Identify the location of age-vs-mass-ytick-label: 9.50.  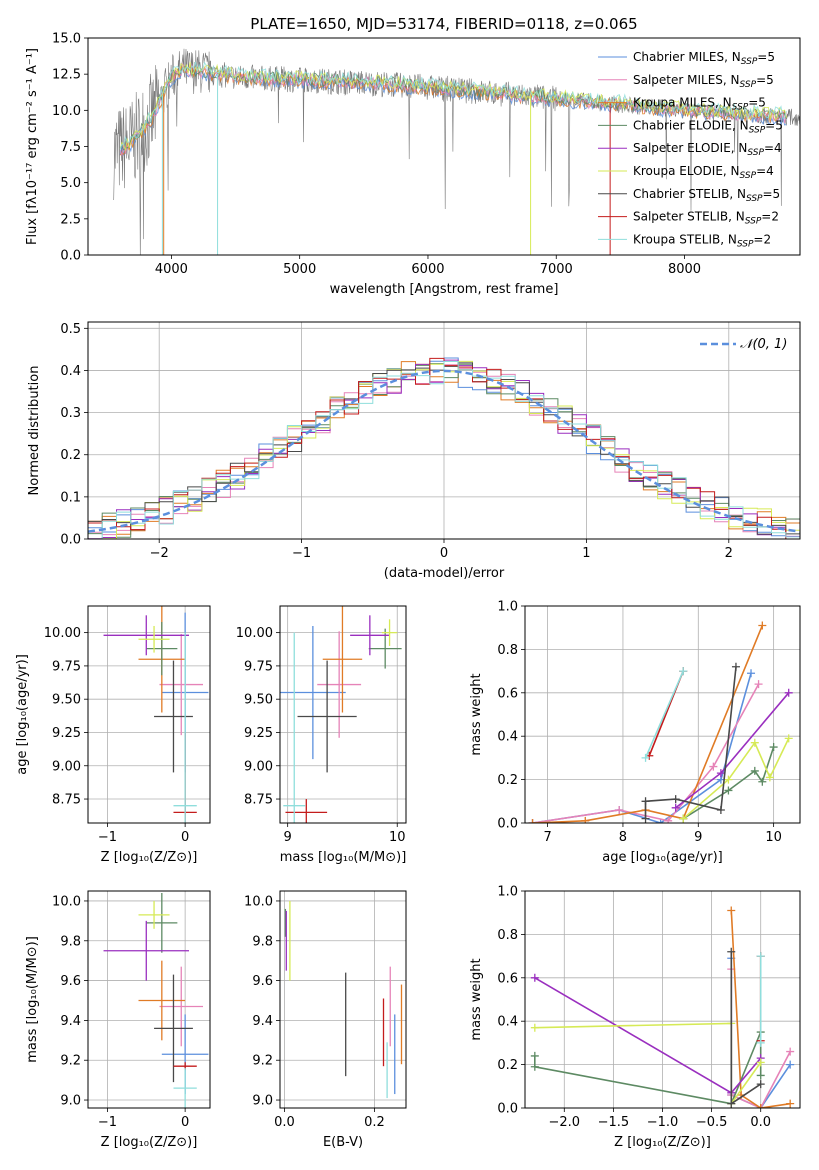
(258, 700).